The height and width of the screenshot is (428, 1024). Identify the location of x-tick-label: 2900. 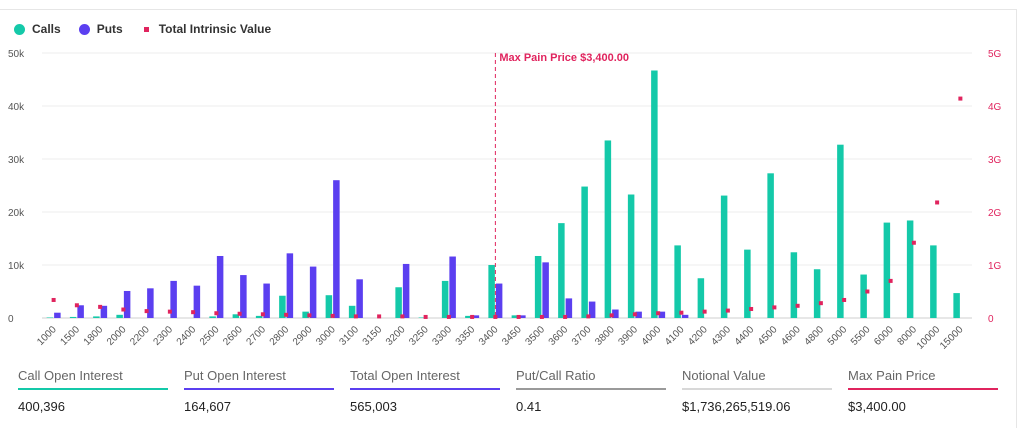
(303, 336).